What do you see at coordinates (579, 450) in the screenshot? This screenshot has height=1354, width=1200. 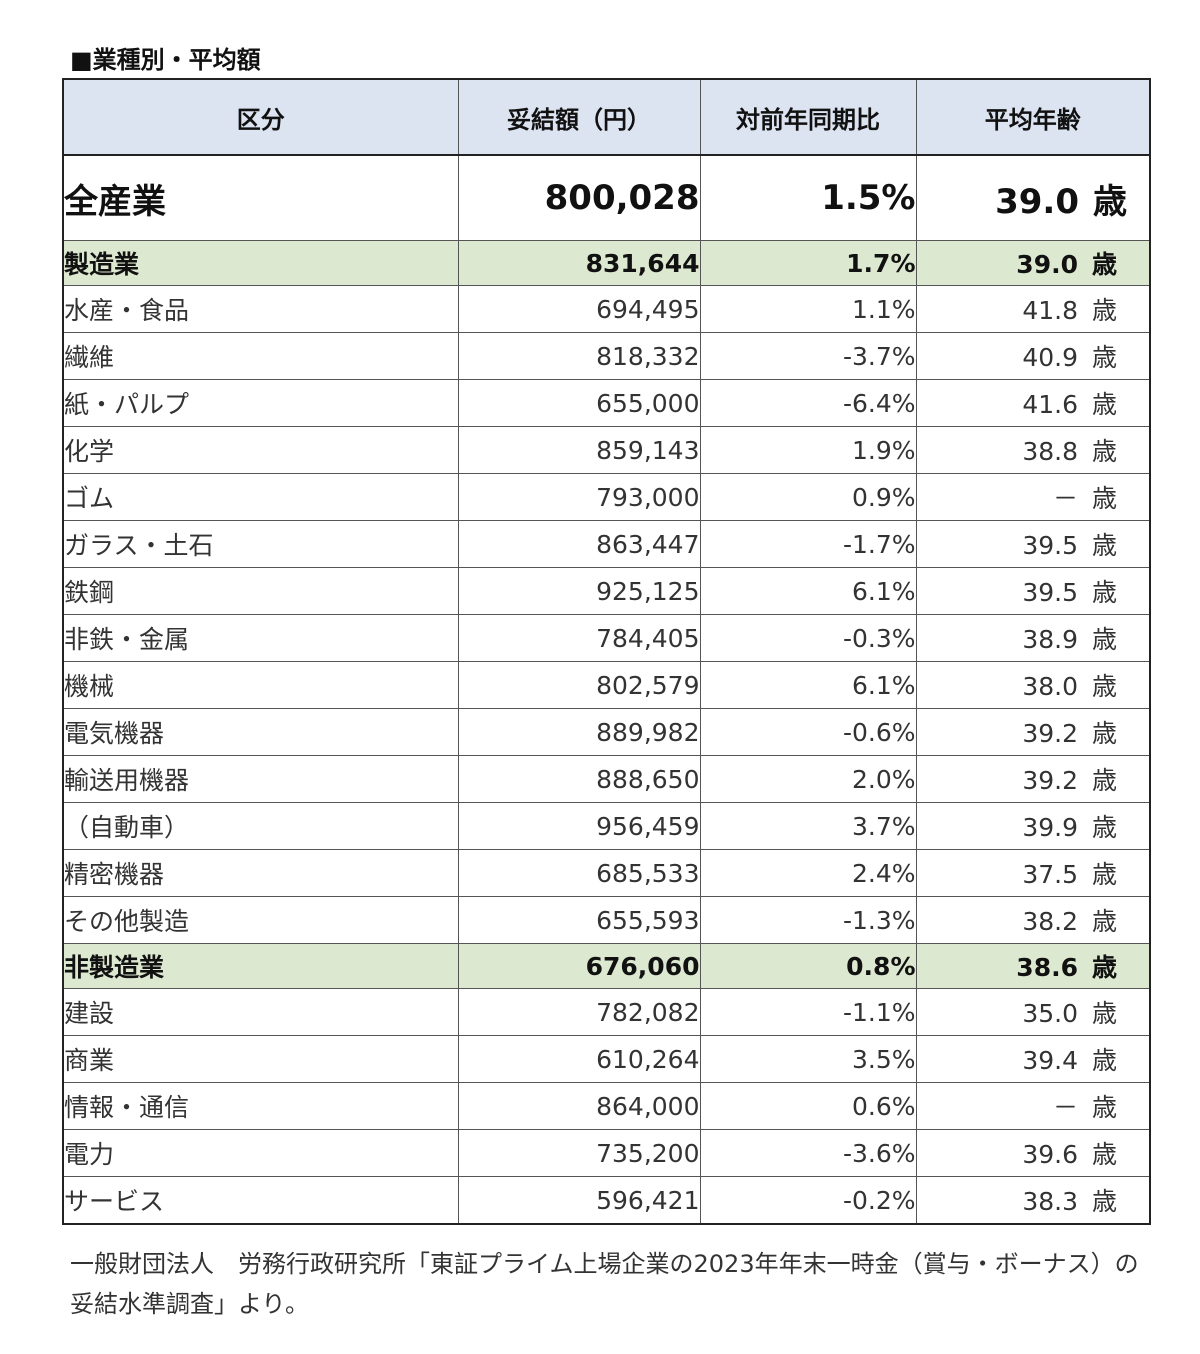 I see `amount-cell: 859,143` at bounding box center [579, 450].